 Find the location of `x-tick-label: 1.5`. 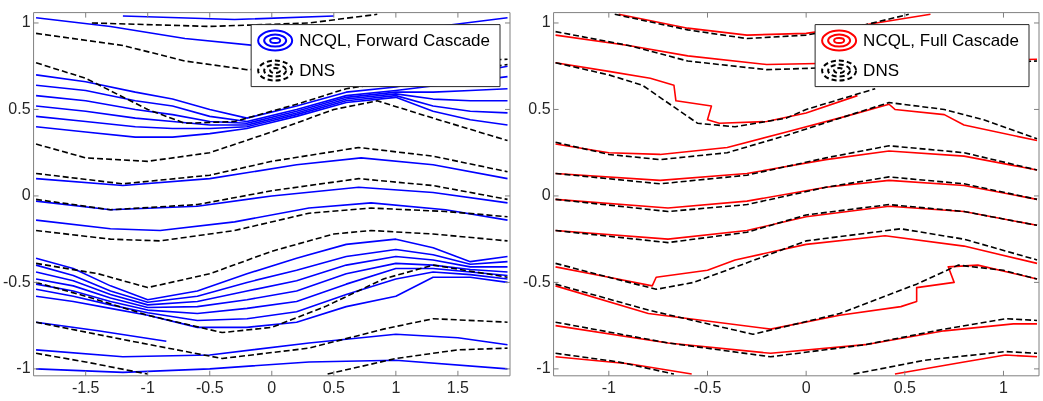

x-tick-label: 1.5 is located at coordinates (458, 387).